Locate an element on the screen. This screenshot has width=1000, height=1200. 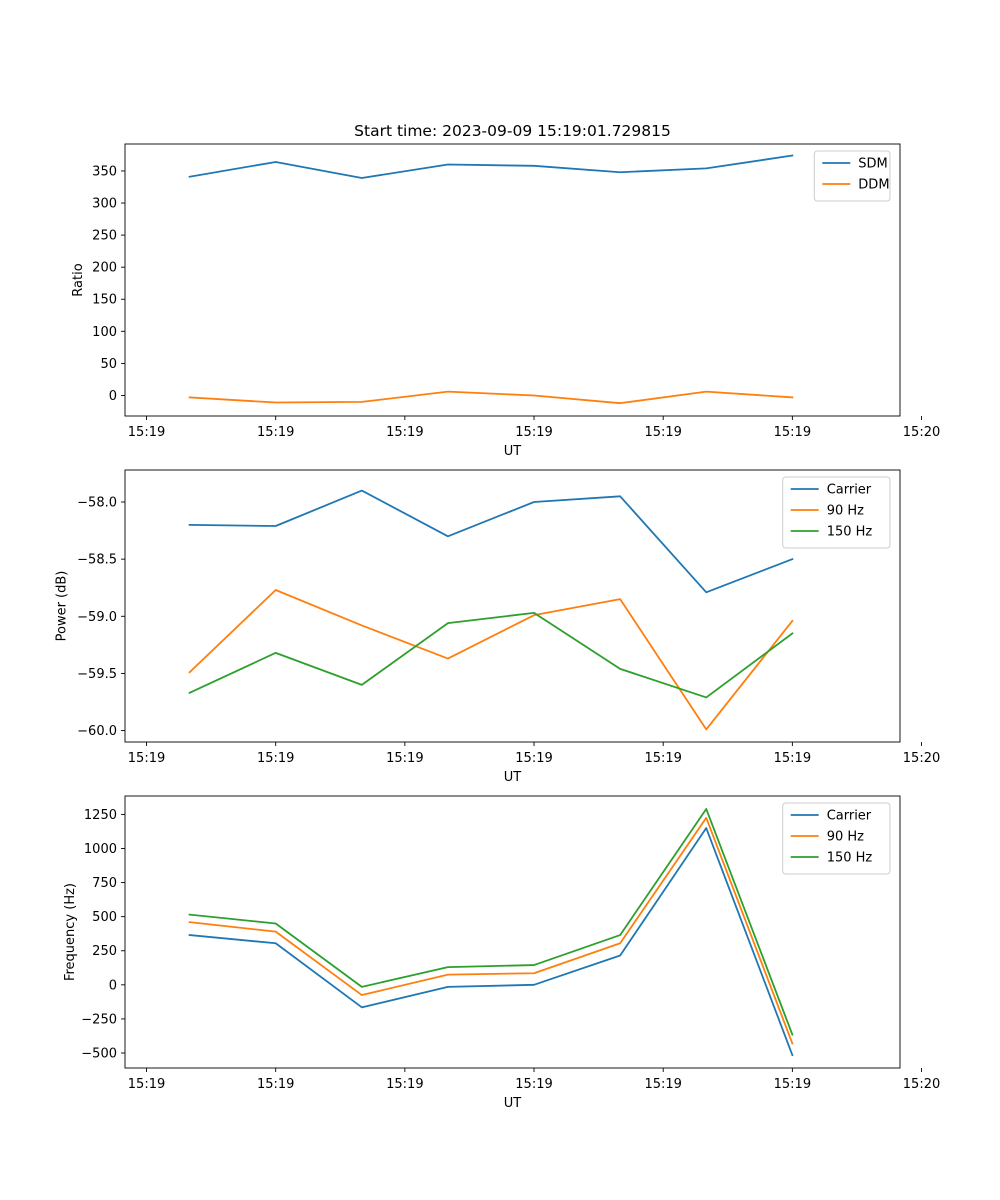
series-line-ddm is located at coordinates (491, 397).